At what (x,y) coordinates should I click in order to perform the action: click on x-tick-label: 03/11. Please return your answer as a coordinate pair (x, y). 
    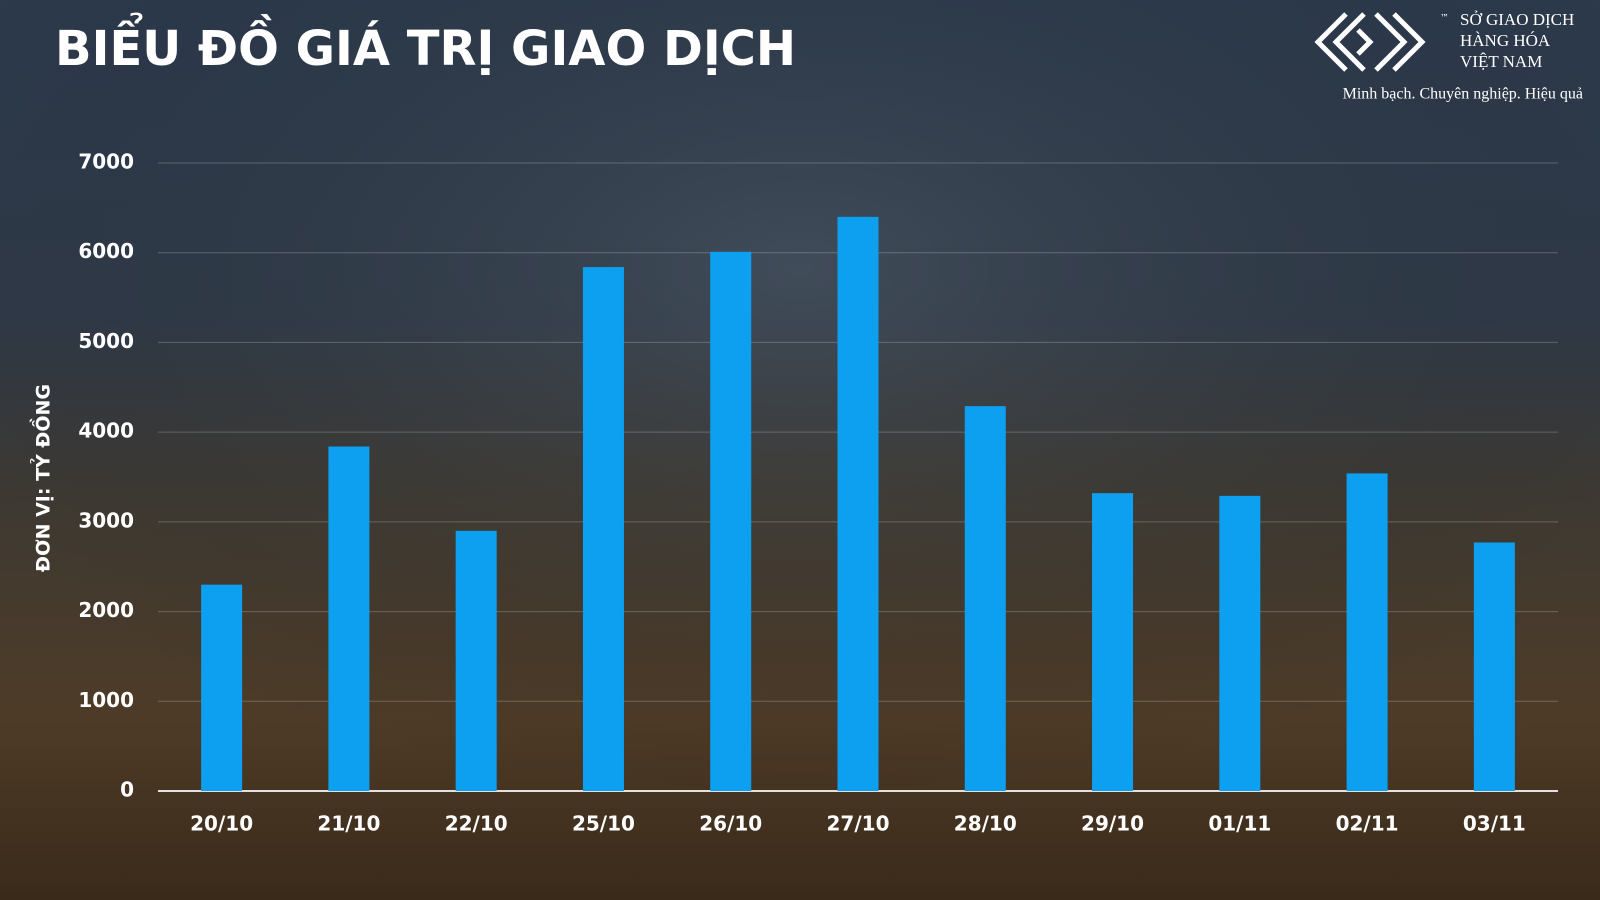
    Looking at the image, I should click on (1494, 824).